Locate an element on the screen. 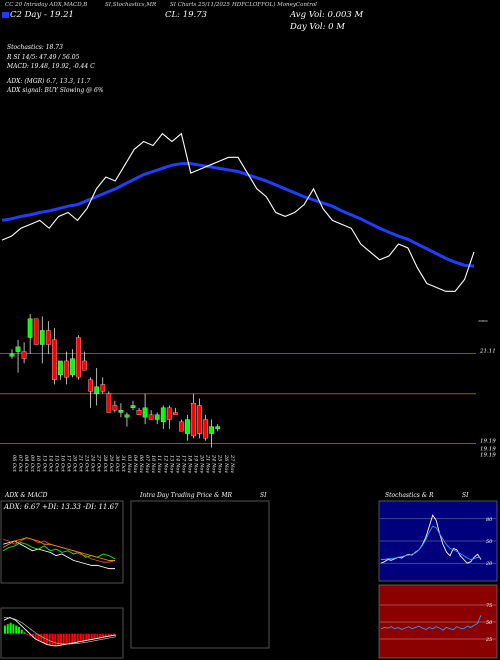  top-right-marker: ꟷꟷ is located at coordinates (482, 322).